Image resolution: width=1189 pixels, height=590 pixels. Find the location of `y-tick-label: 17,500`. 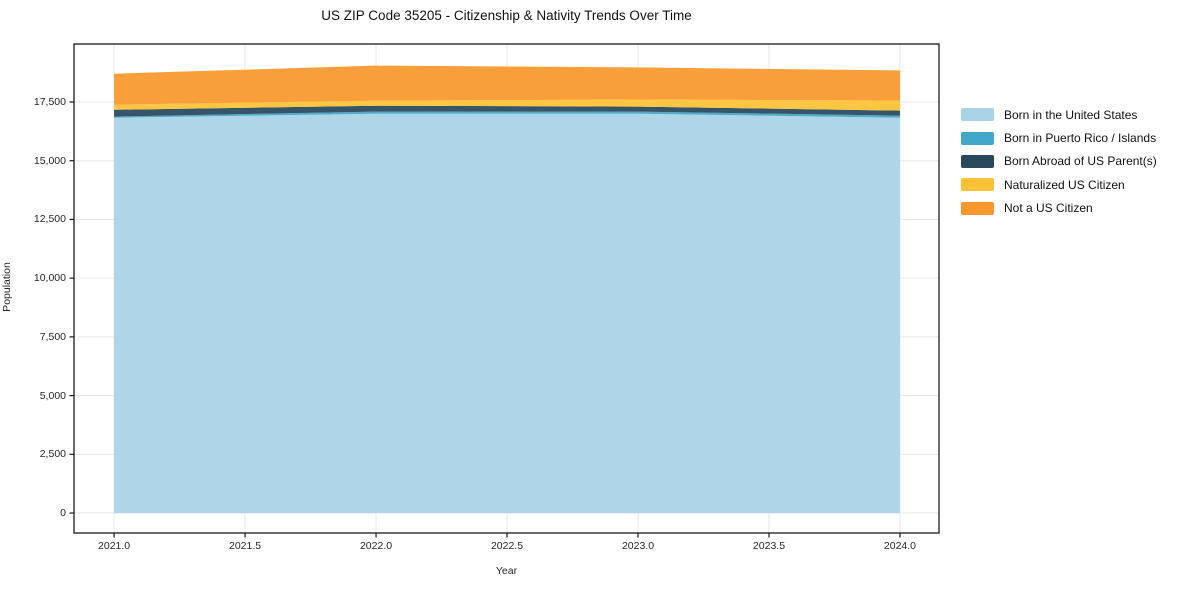

y-tick-label: 17,500 is located at coordinates (49, 102).